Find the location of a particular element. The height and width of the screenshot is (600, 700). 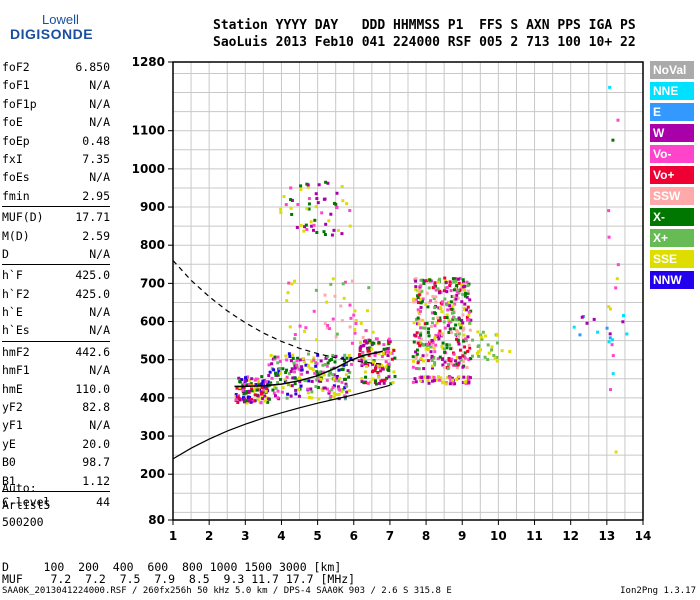

artist-version: 500200 is located at coordinates (23, 522).